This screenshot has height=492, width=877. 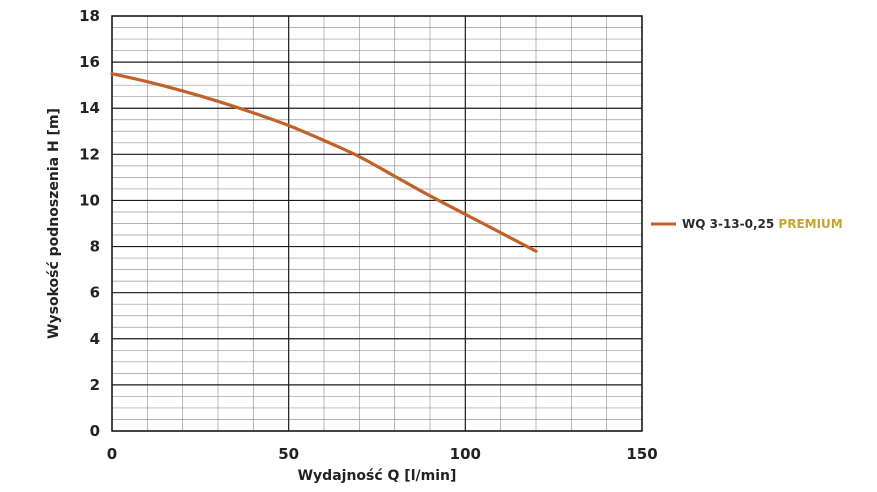 I want to click on y-tick-label: 16, so click(x=89, y=62).